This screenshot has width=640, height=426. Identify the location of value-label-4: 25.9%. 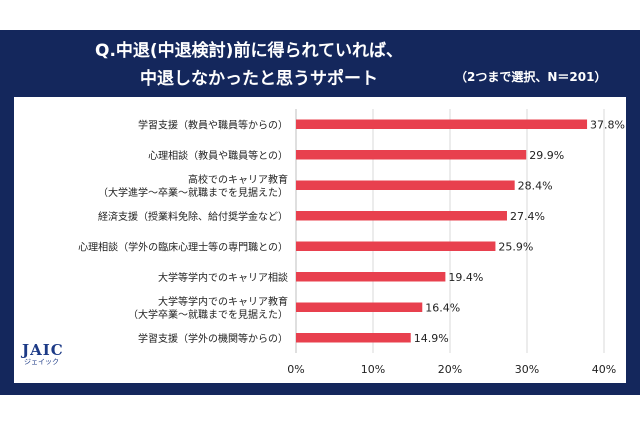
(515, 246).